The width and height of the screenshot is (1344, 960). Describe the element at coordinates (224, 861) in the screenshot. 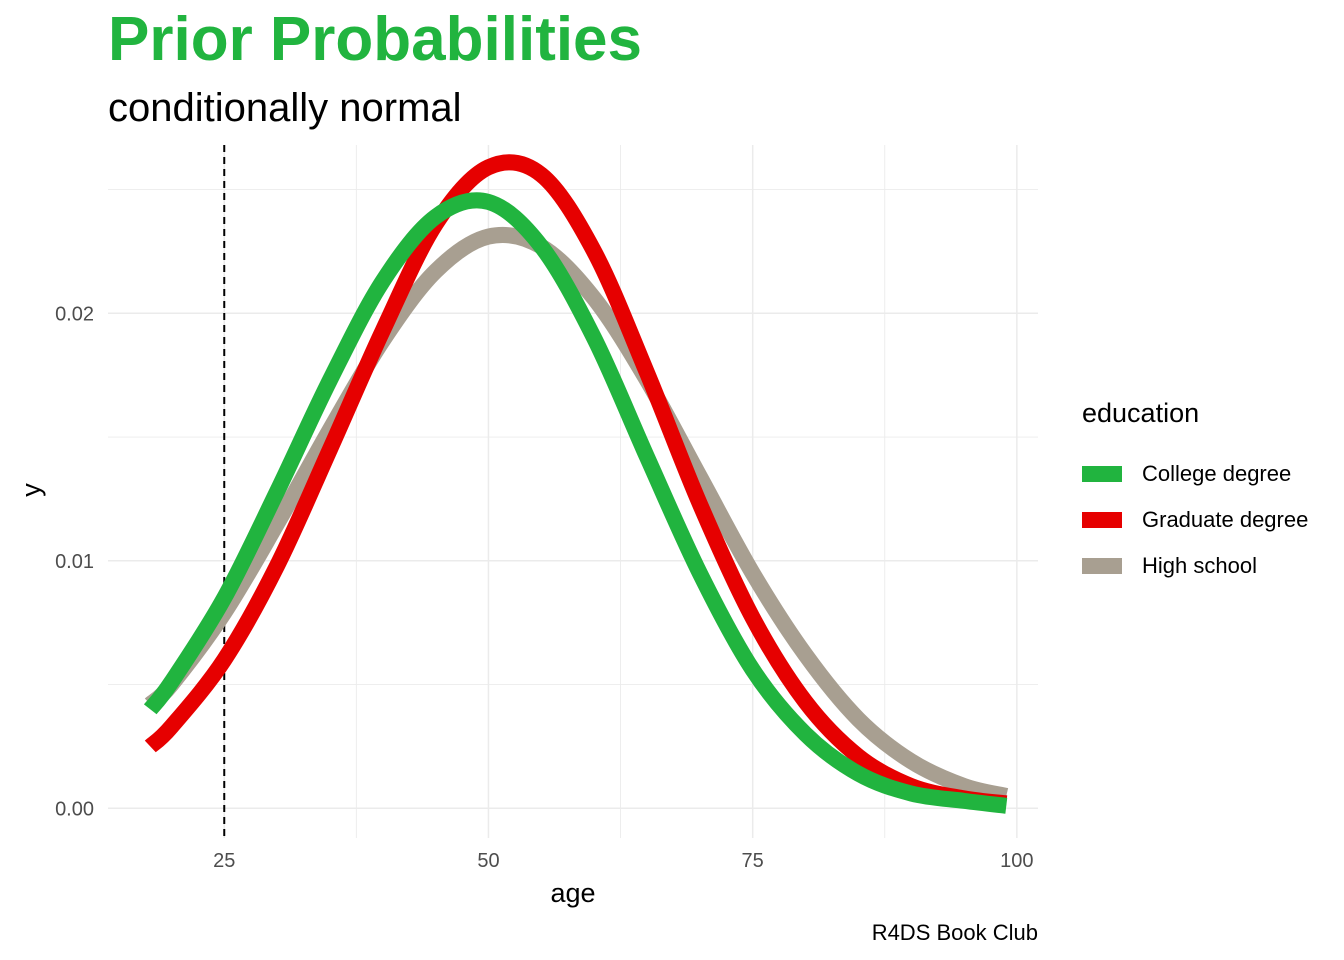

I see `x-tick-label: 25` at that location.